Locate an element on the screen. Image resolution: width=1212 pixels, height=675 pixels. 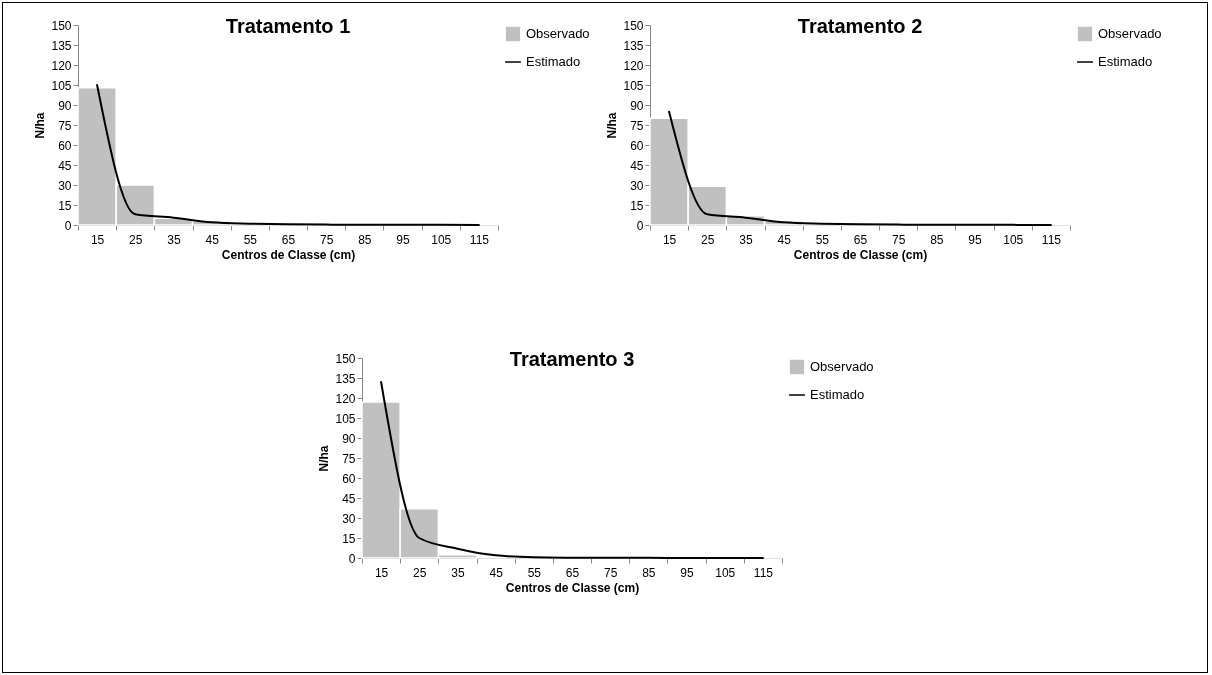
chart-title: Tratamento 3 is located at coordinates (572, 359).